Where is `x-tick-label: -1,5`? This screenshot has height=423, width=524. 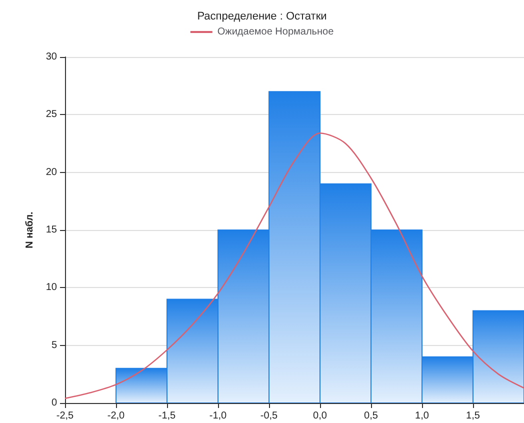
x-tick-label: -1,5 is located at coordinates (167, 416).